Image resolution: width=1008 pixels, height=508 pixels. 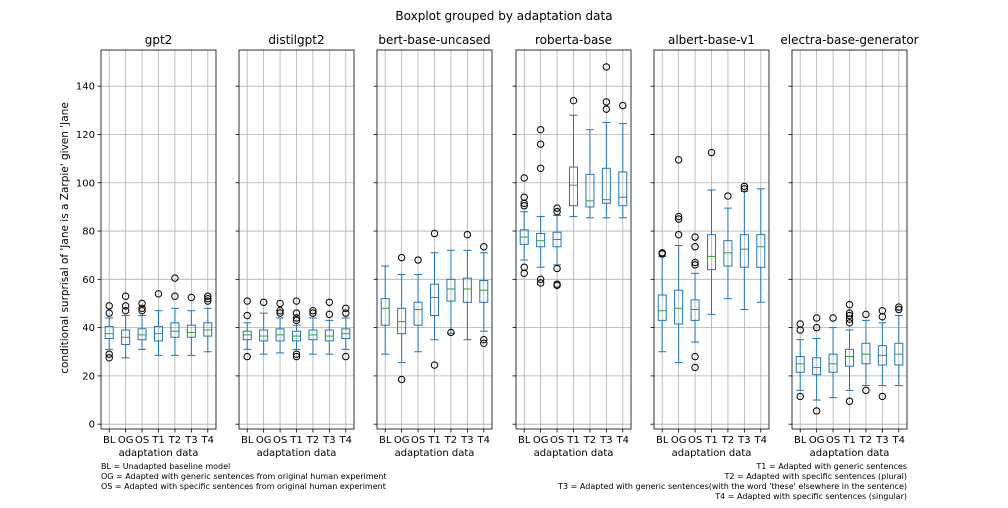 What do you see at coordinates (524, 440) in the screenshot?
I see `x-tick-label: BL` at bounding box center [524, 440].